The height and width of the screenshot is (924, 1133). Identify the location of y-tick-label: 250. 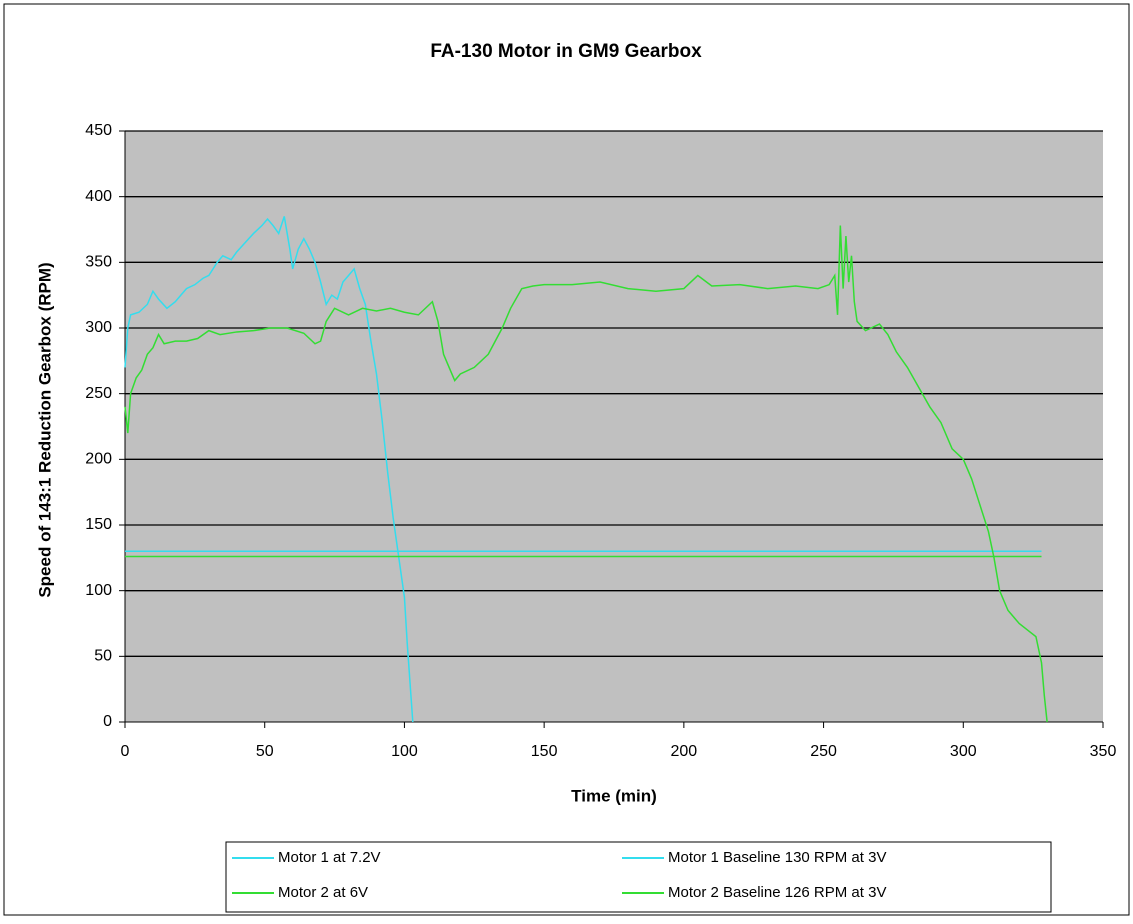
(98, 393).